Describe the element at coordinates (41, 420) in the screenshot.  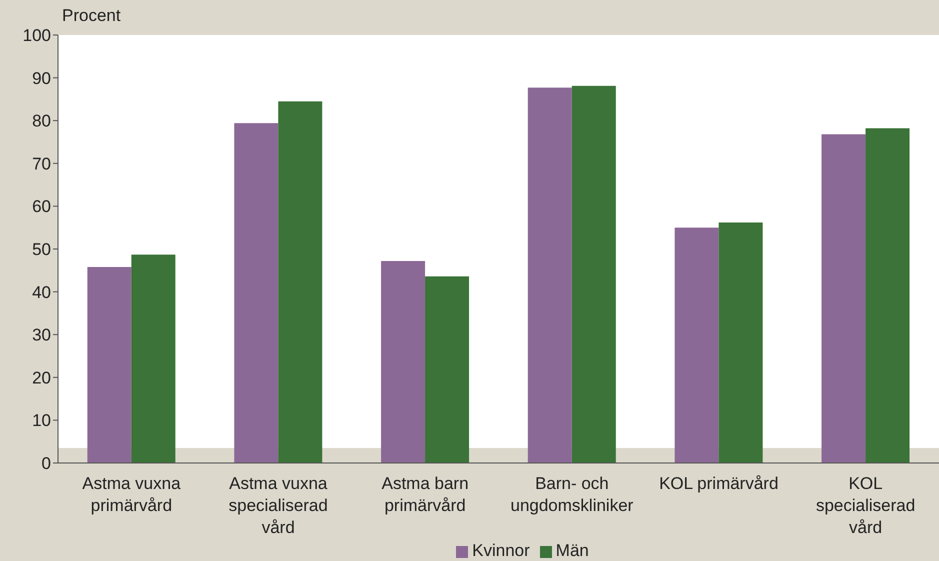
I see `y-tick-label: 10` at that location.